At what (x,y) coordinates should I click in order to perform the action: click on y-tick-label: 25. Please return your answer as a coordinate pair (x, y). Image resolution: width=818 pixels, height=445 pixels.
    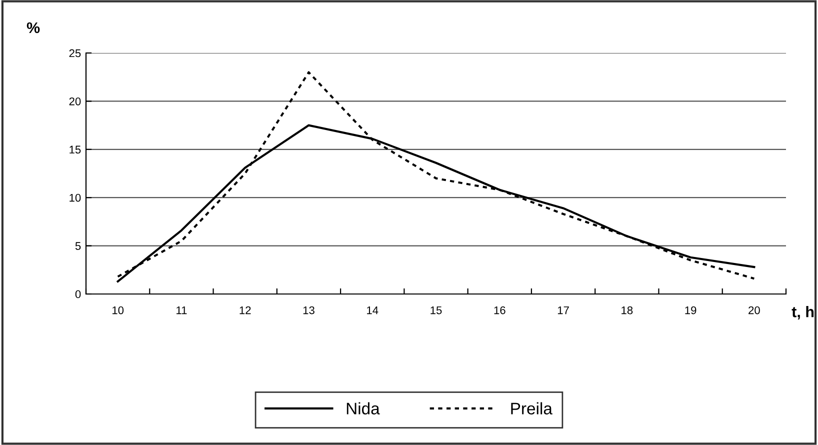
    Looking at the image, I should click on (75, 53).